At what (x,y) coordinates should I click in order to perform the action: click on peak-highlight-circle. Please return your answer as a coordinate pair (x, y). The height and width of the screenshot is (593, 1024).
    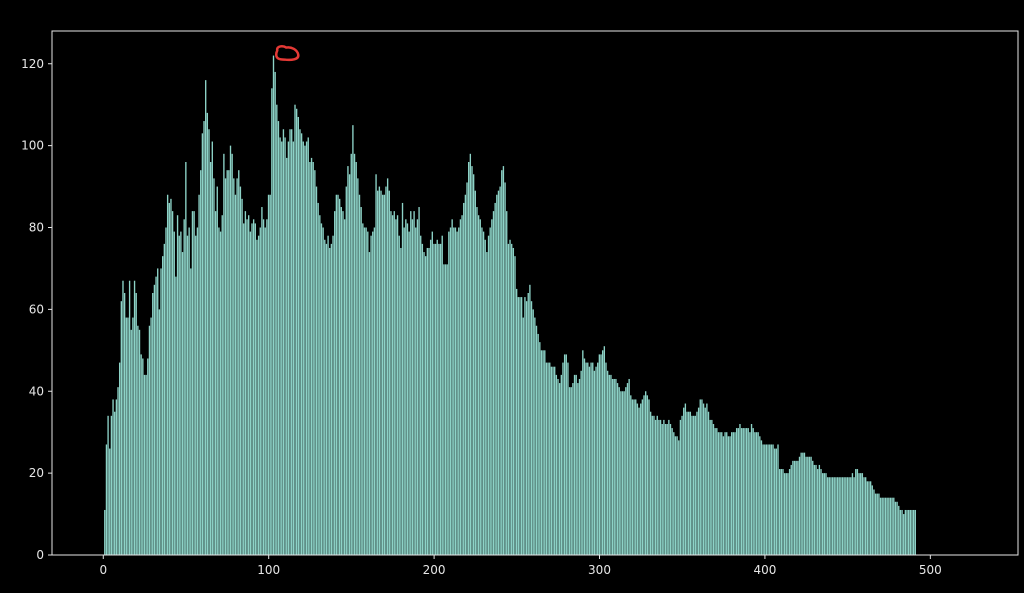
    Looking at the image, I should click on (287, 53).